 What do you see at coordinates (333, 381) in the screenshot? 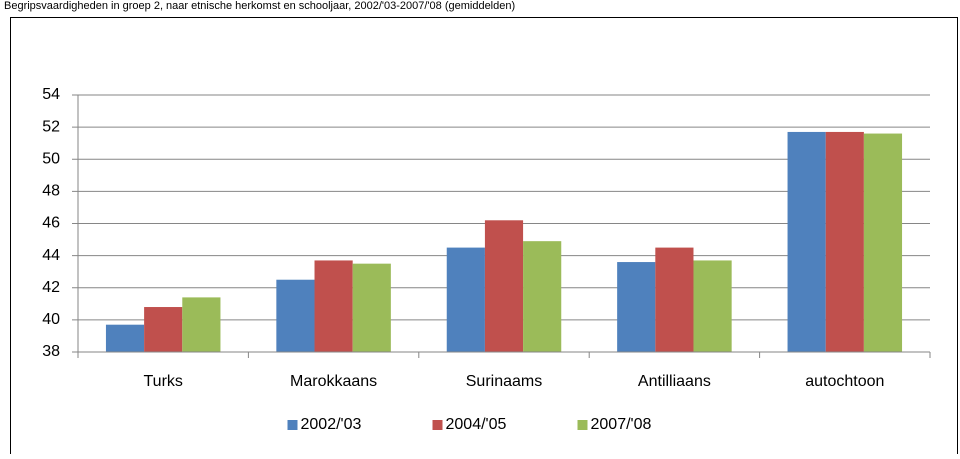
I see `x-tick-label: Marokkaans` at bounding box center [333, 381].